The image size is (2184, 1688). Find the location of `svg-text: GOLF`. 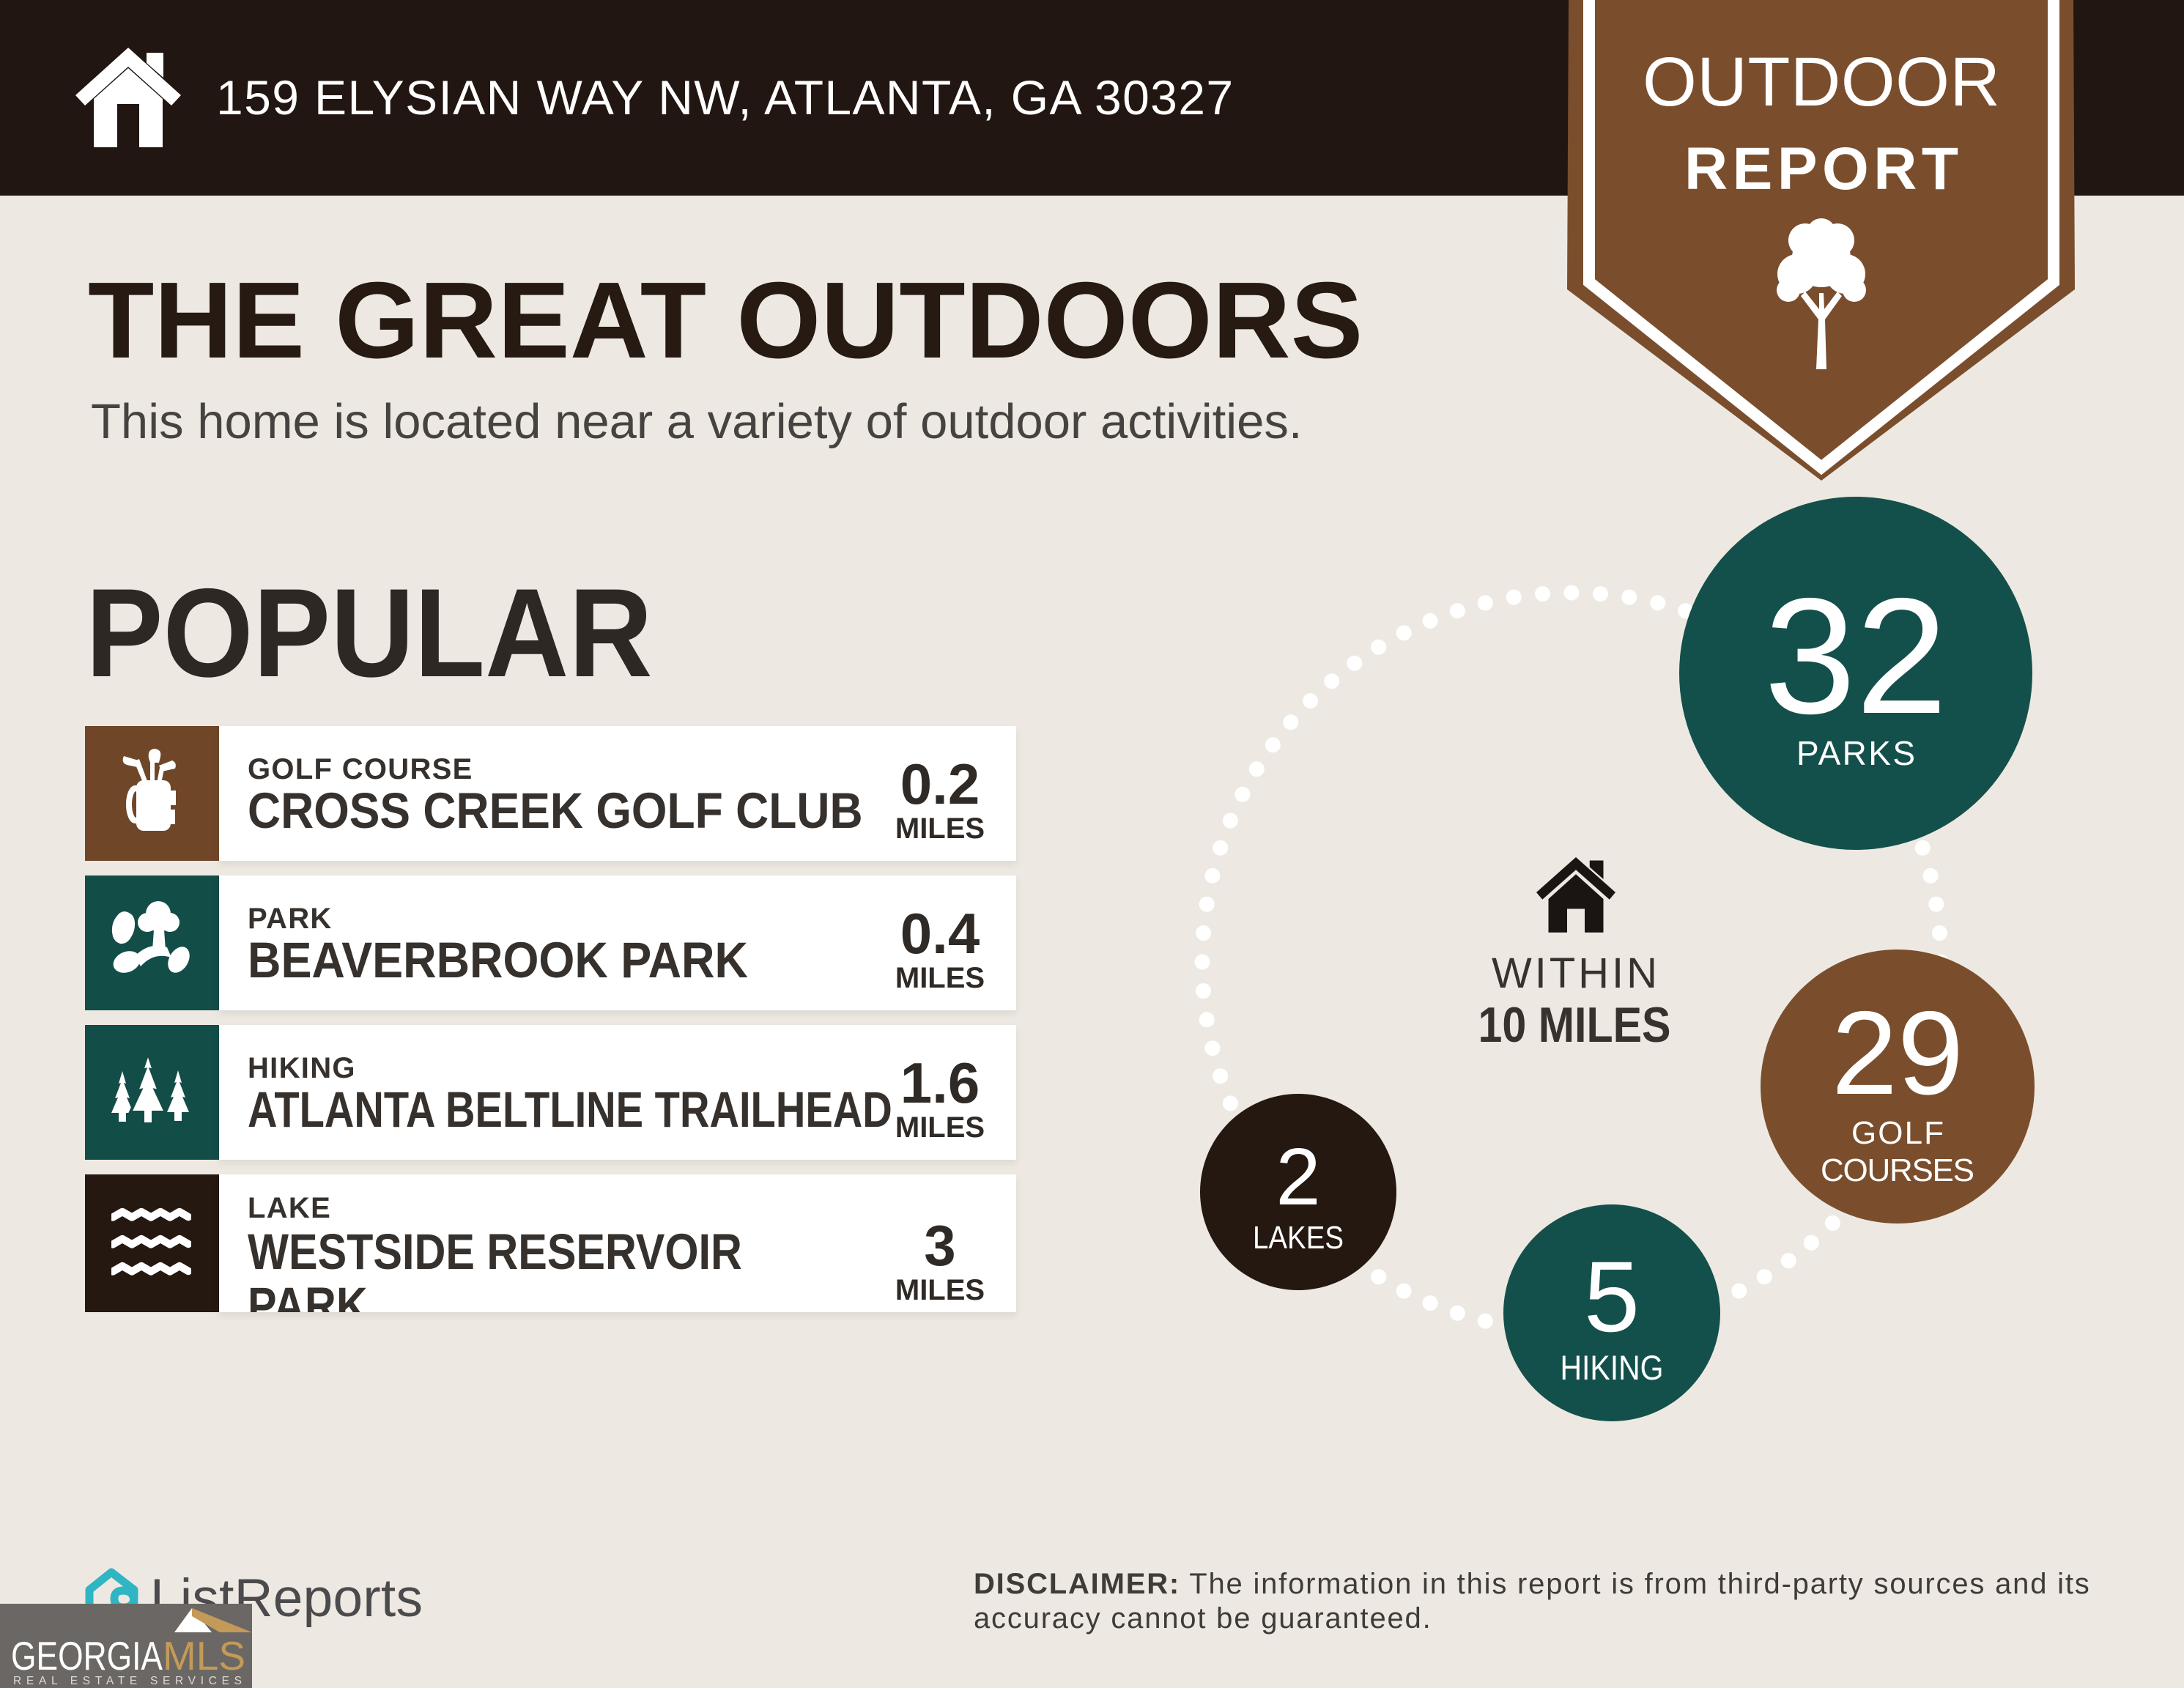

svg-text: GOLF is located at coordinates (1898, 1133).